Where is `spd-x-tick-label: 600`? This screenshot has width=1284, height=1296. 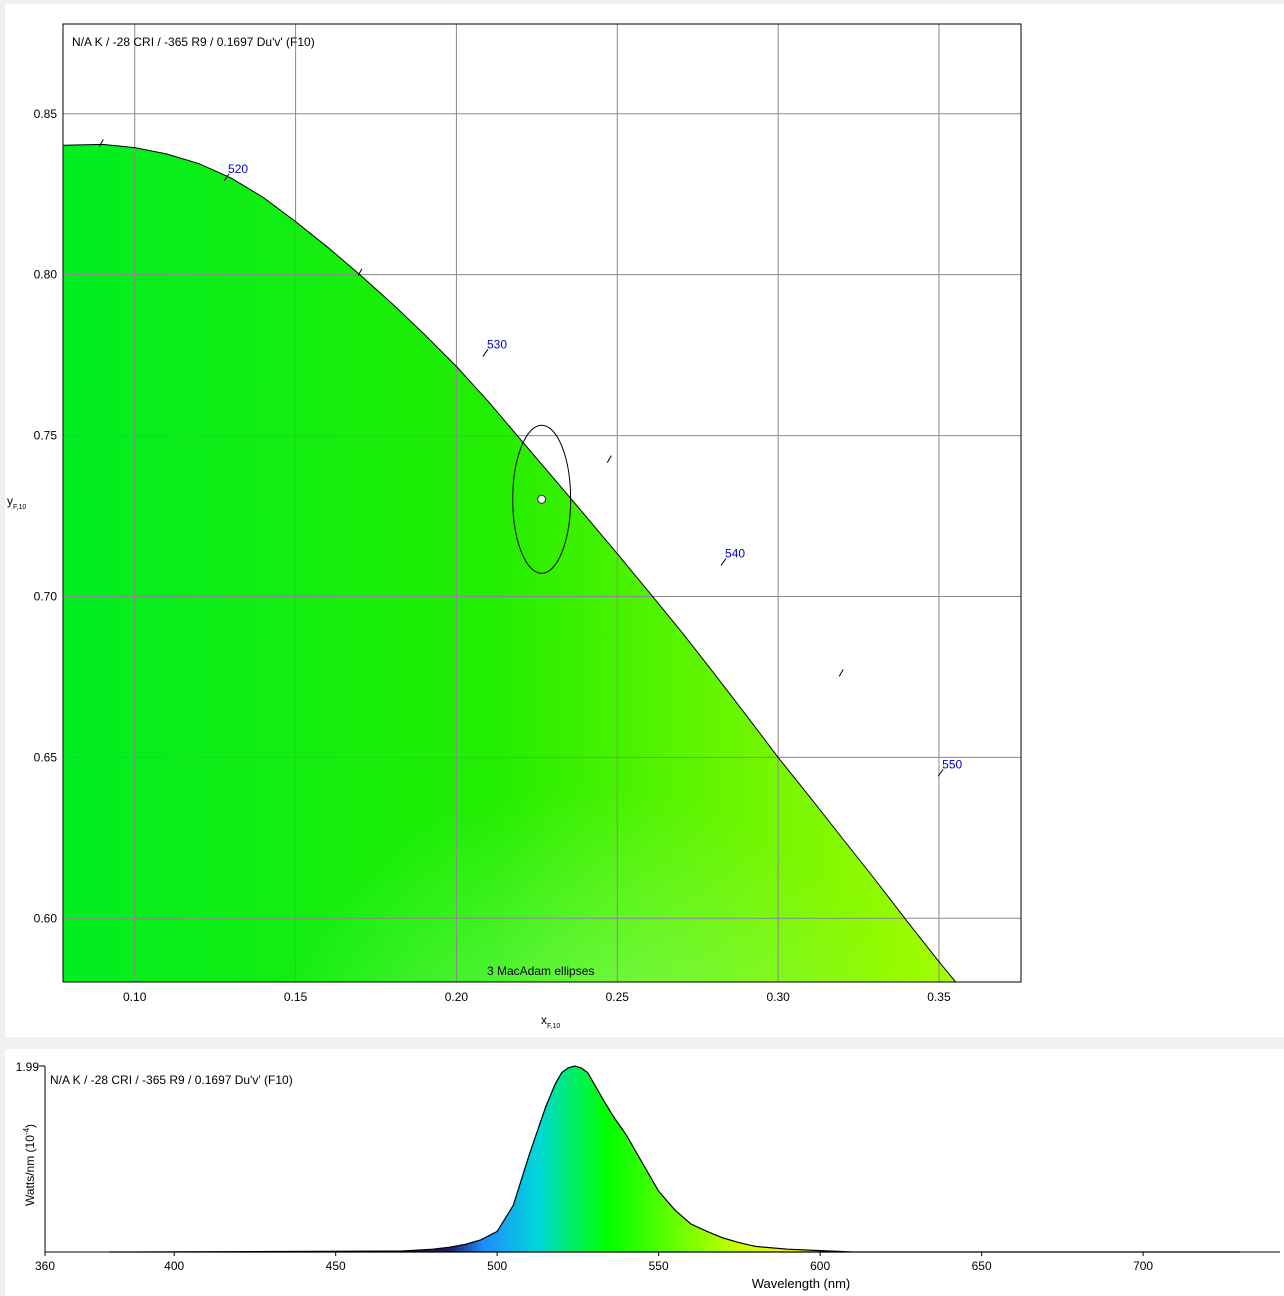 spd-x-tick-label: 600 is located at coordinates (820, 1266).